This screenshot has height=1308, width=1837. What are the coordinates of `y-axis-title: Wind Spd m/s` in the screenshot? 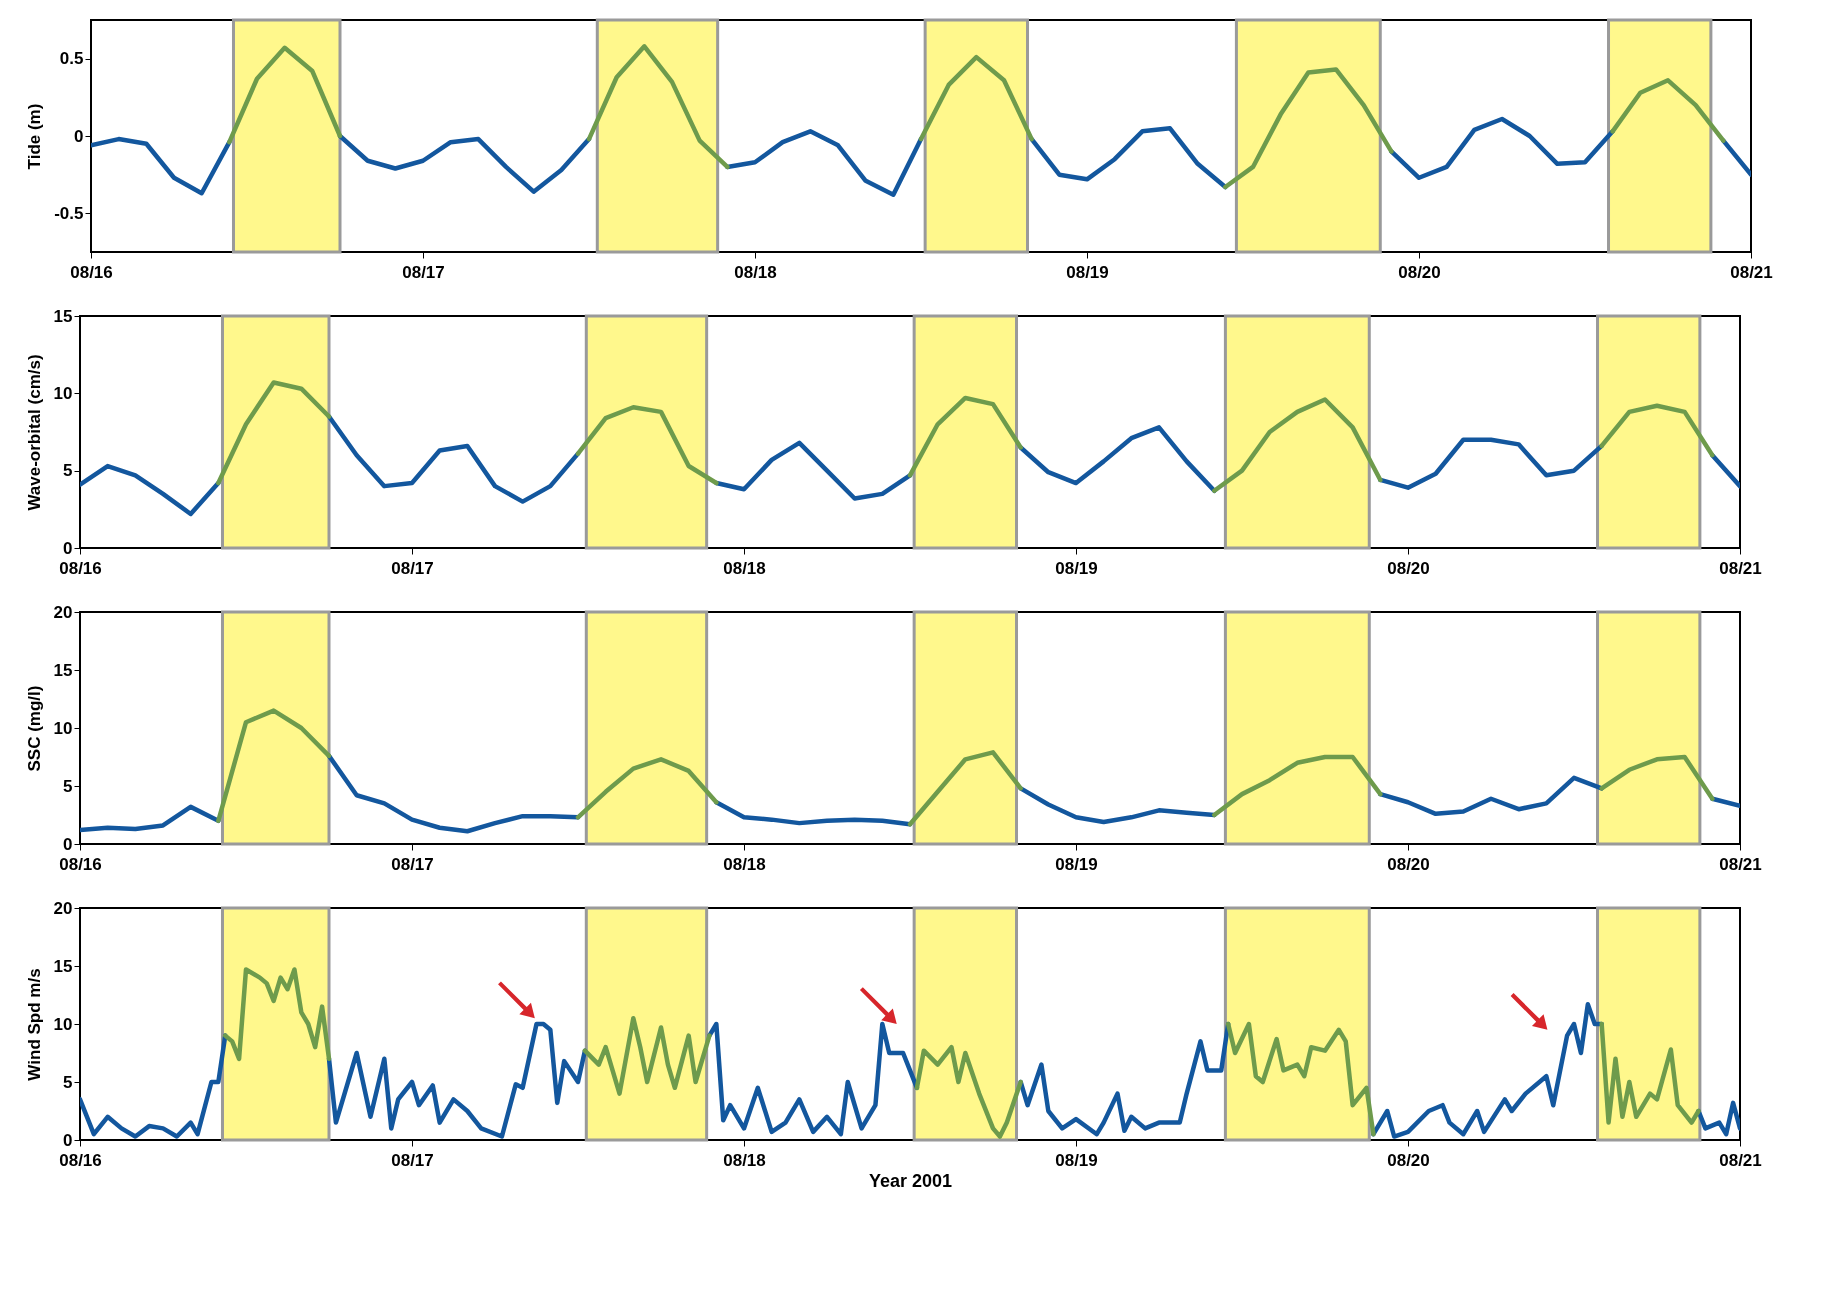 It's located at (34, 1024).